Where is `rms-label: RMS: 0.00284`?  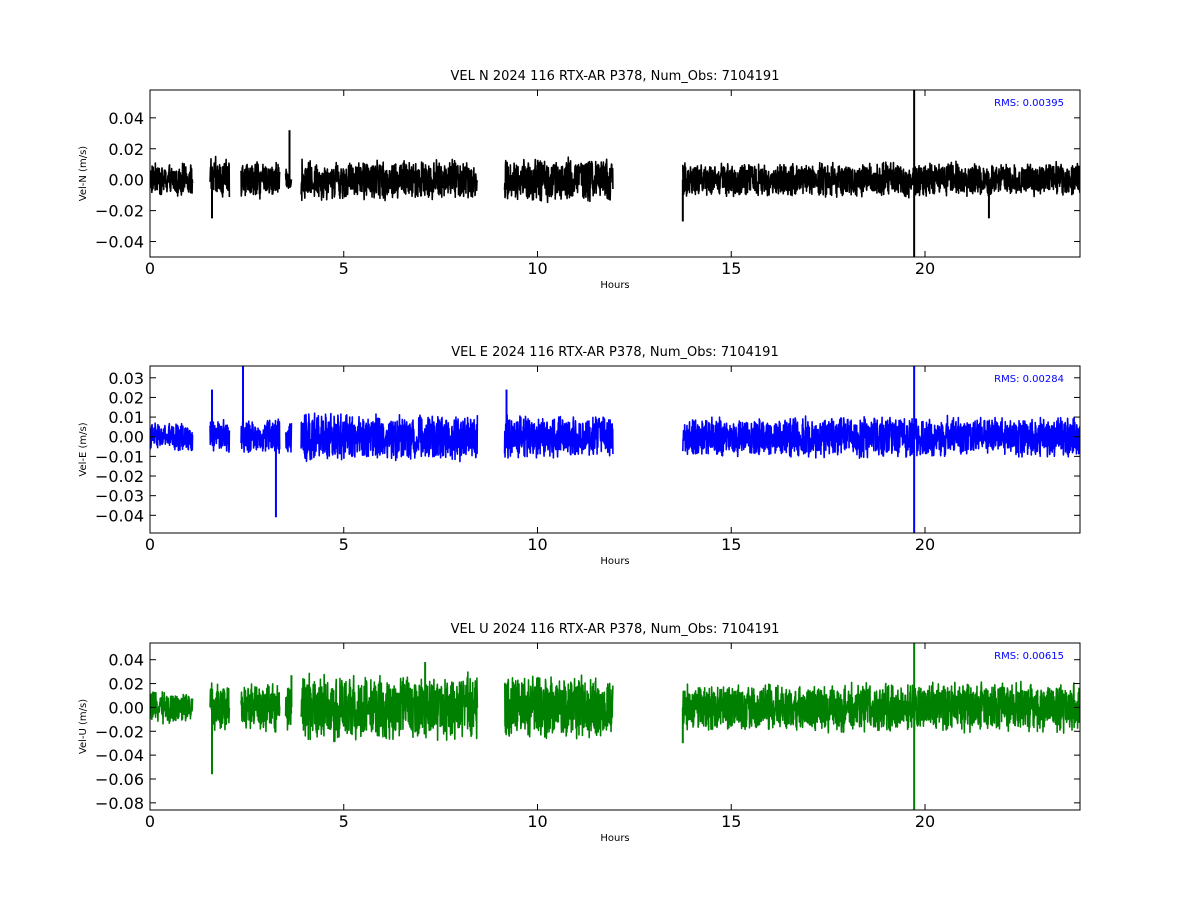 rms-label: RMS: 0.00284 is located at coordinates (1029, 379).